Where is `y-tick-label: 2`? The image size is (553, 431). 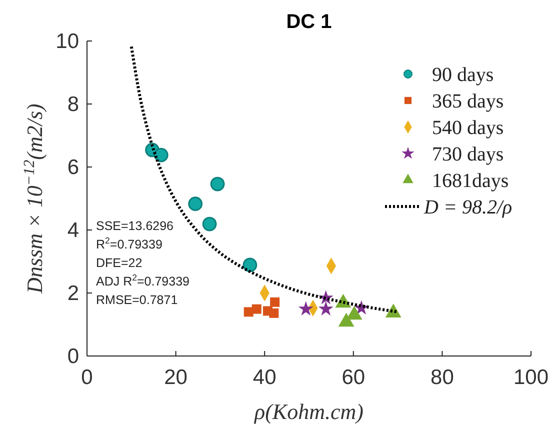 y-tick-label: 2 is located at coordinates (73, 293).